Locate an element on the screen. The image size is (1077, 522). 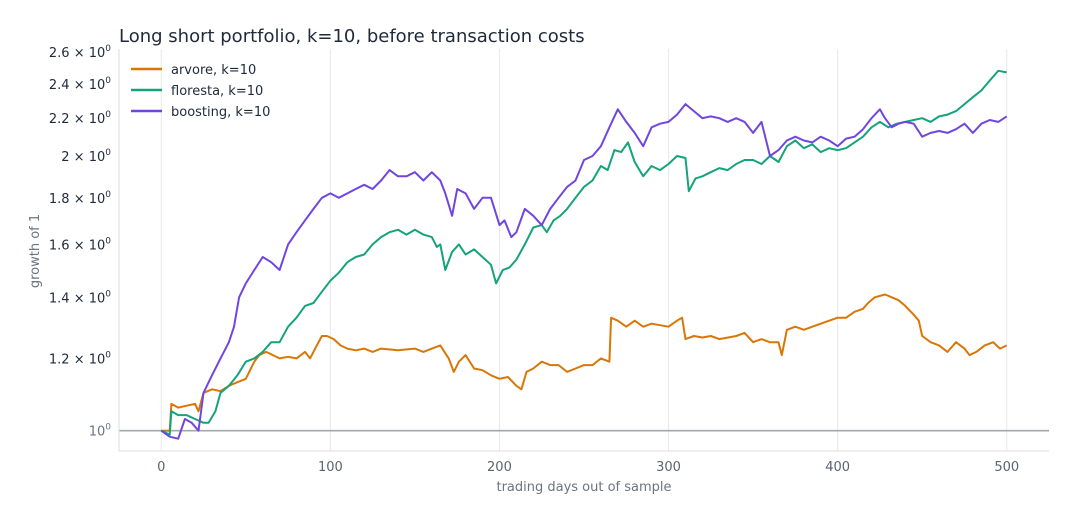
x-tick-label: 0 is located at coordinates (161, 467).